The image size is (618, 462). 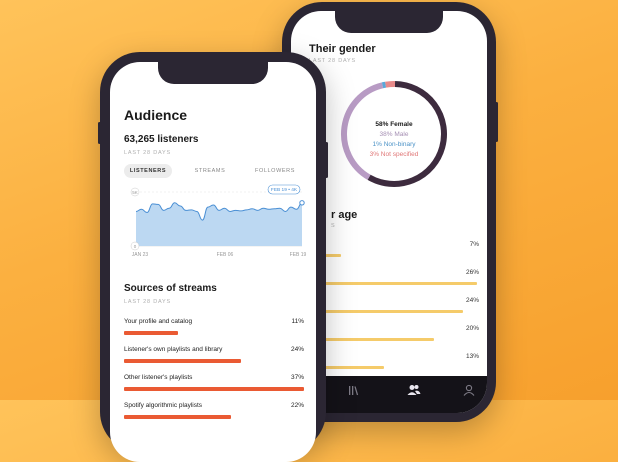 What do you see at coordinates (147, 302) in the screenshot?
I see `sources-subtitle: LAST 28 DAYS` at bounding box center [147, 302].